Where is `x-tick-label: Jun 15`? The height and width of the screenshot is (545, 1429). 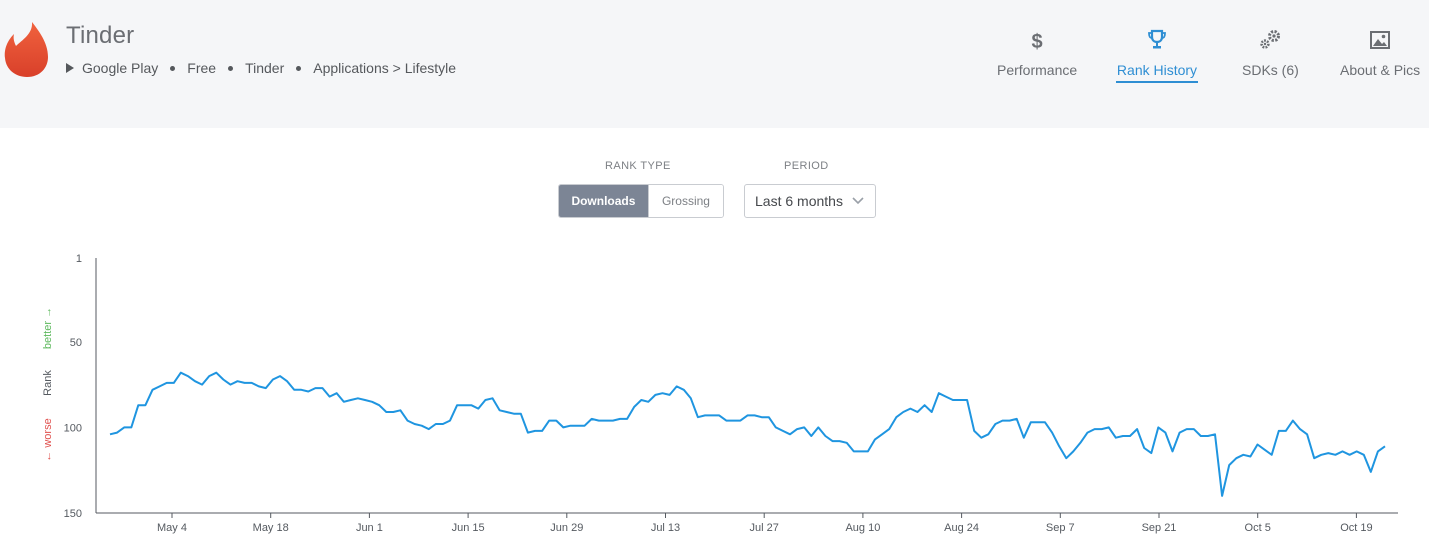 x-tick-label: Jun 15 is located at coordinates (468, 528).